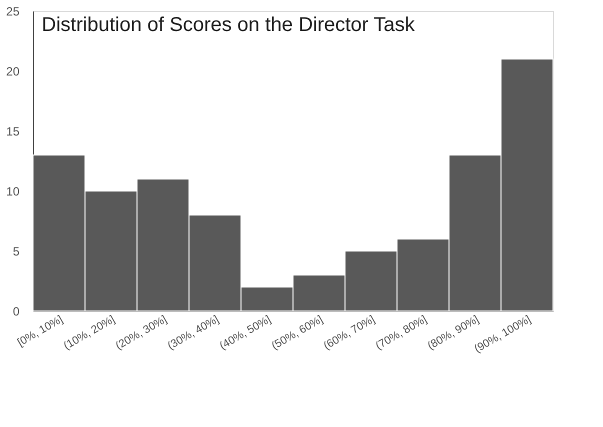 This screenshot has width=603, height=427. I want to click on y-tick-label: 10, so click(13, 191).